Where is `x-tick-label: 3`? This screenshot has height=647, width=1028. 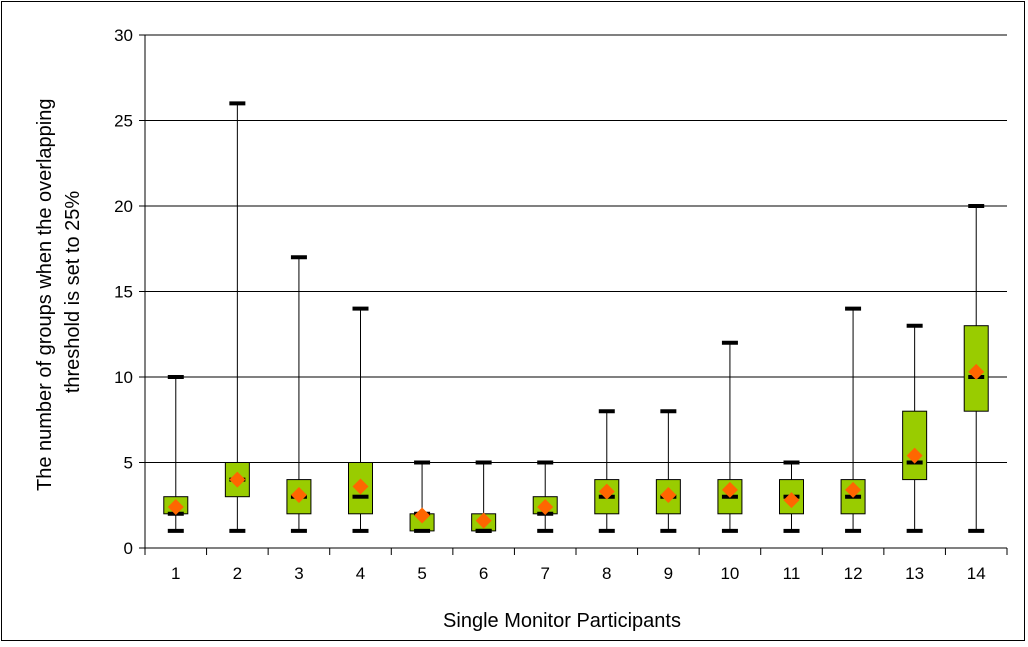 x-tick-label: 3 is located at coordinates (298, 573).